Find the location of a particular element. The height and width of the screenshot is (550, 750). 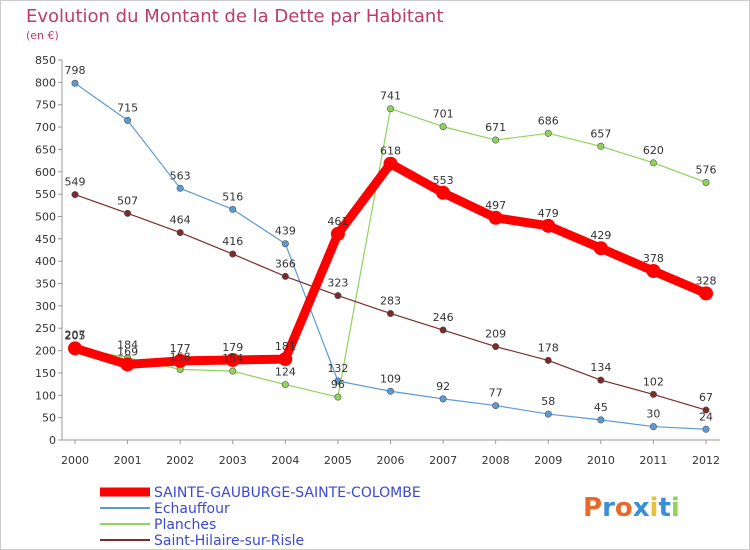

x-tick-label: 2000 is located at coordinates (75, 460).